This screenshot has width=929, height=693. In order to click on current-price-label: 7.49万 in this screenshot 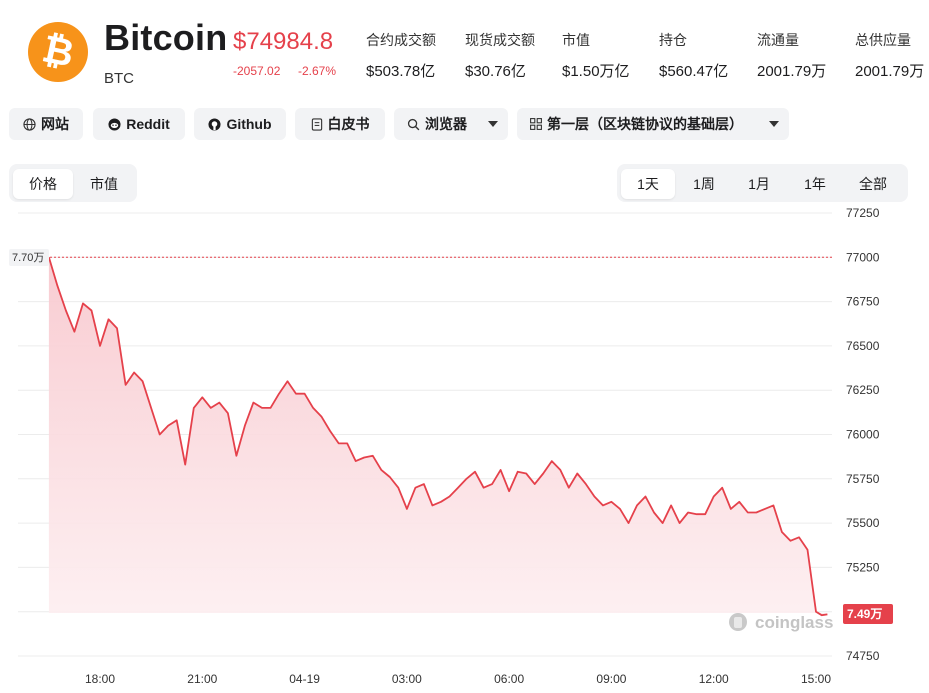, I will do `click(864, 614)`.